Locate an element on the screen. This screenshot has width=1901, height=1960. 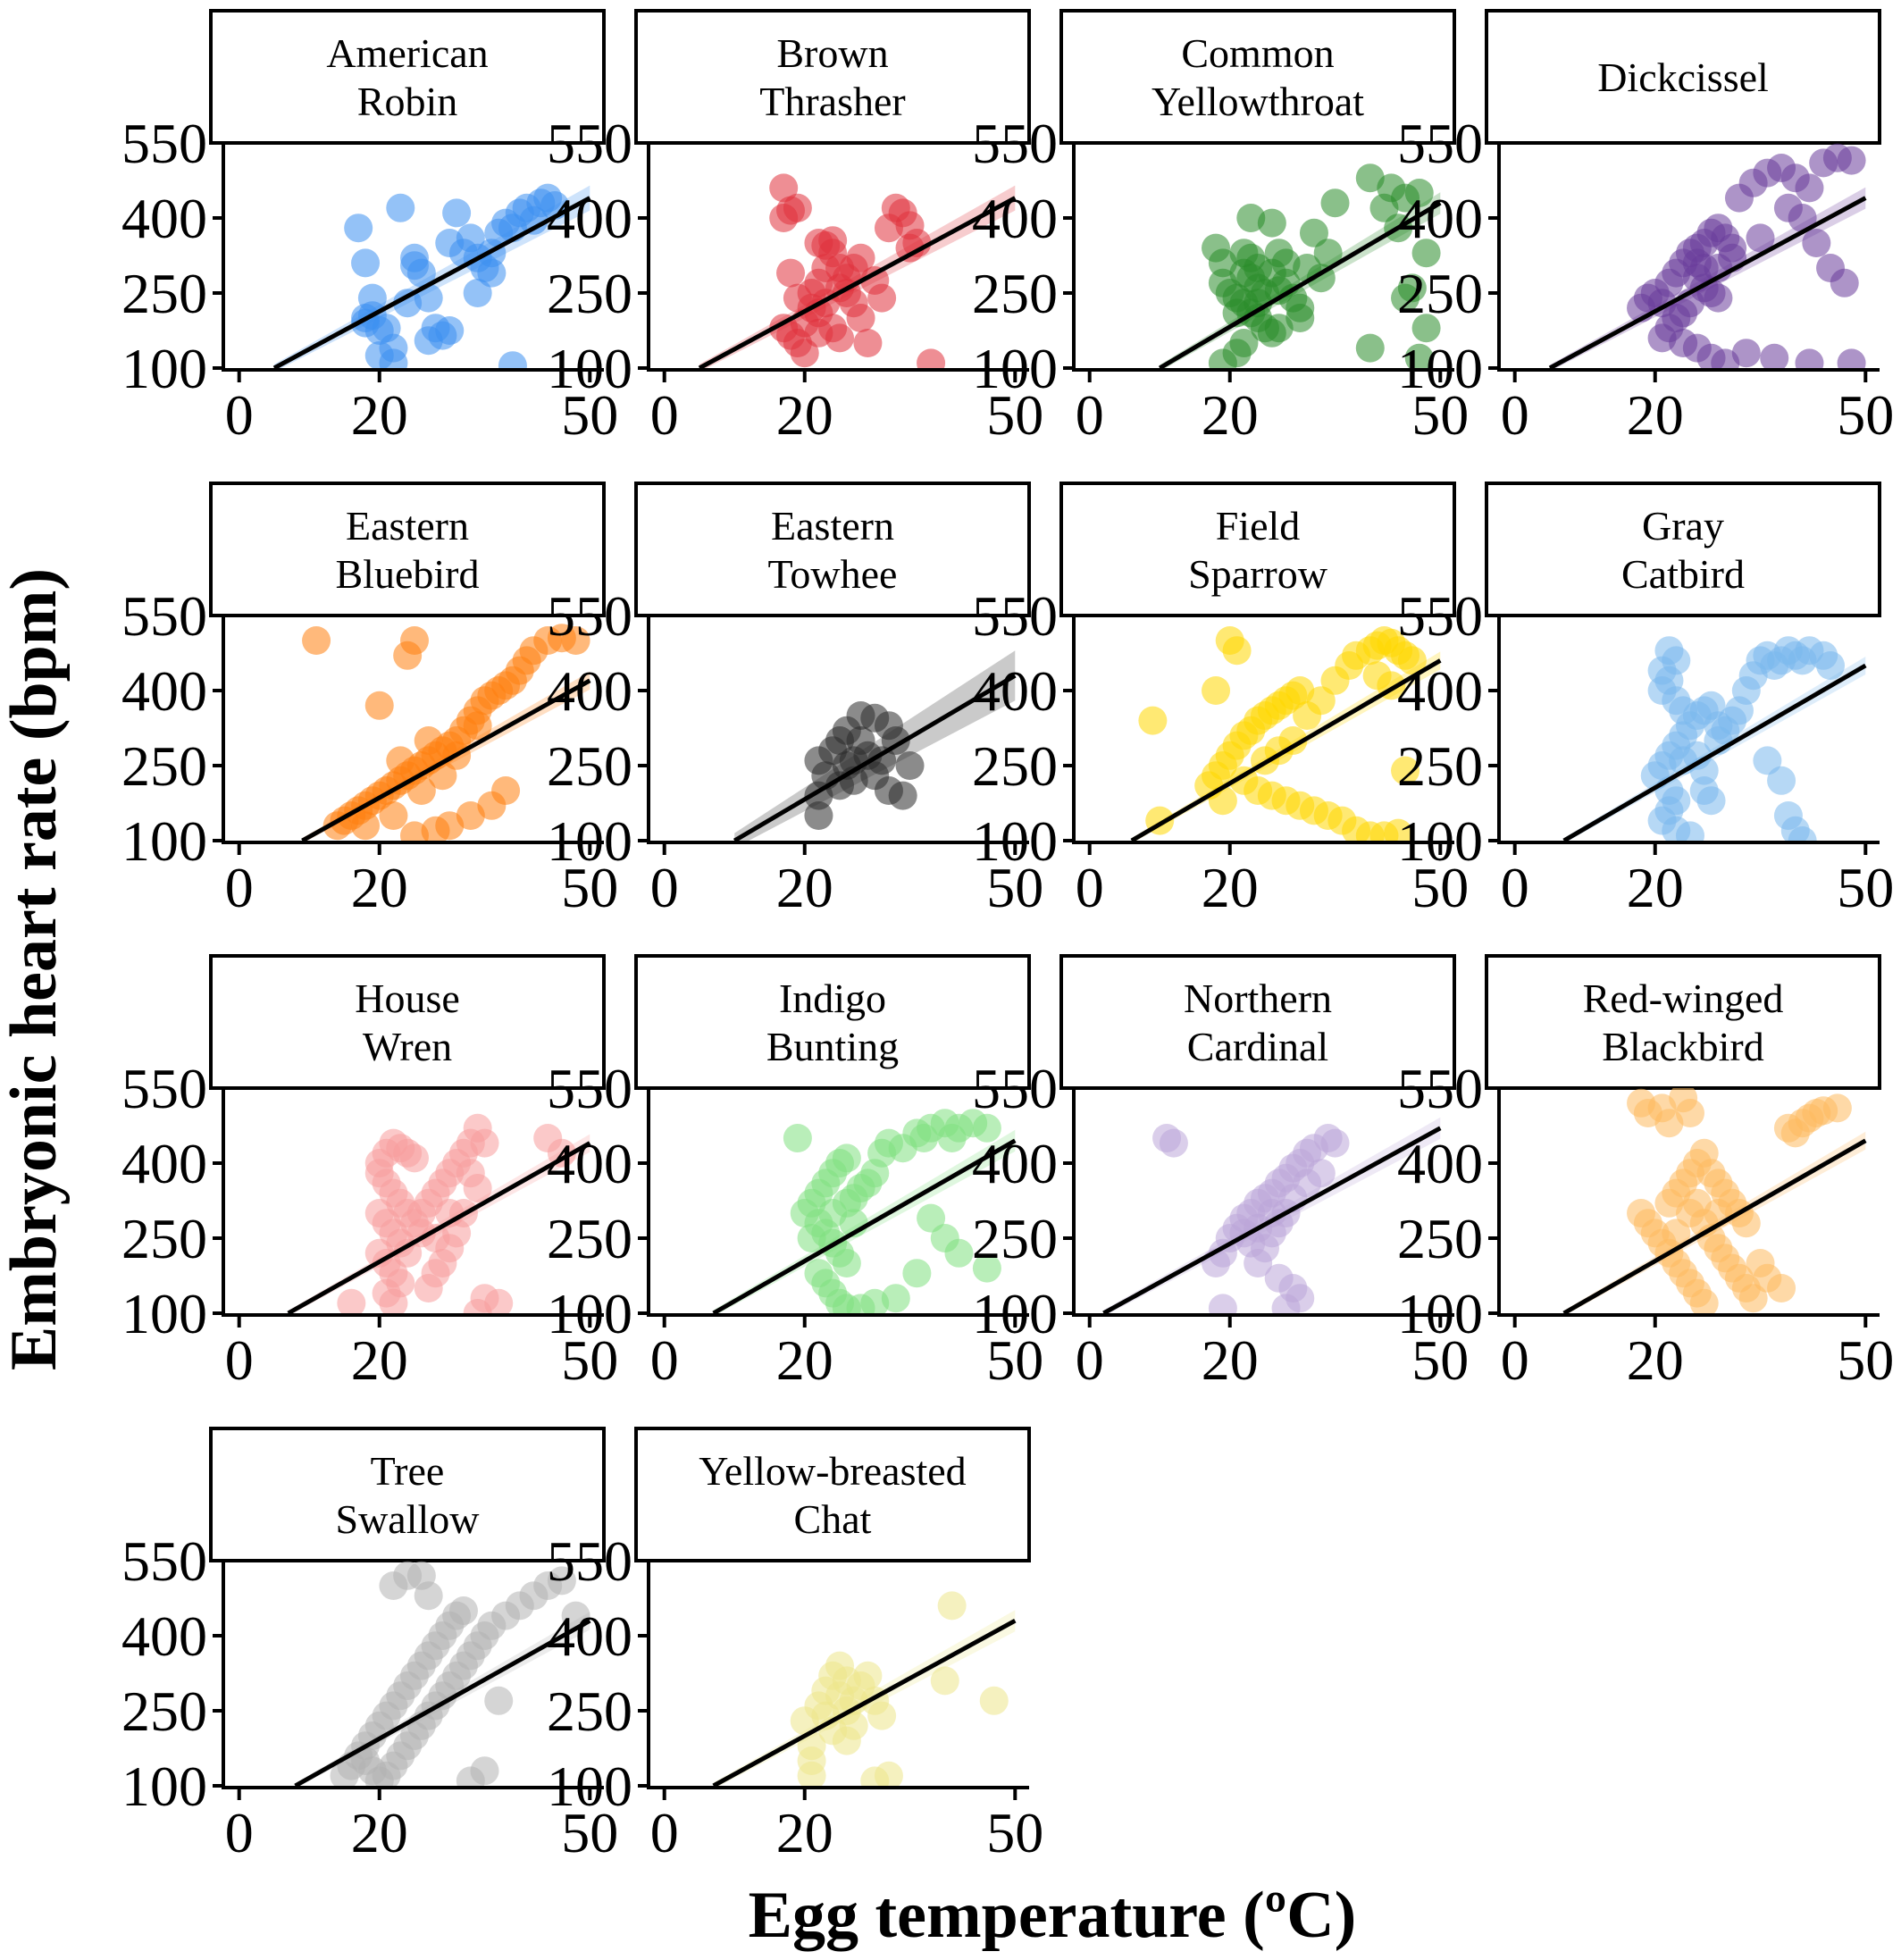
facet-title-line: Dickcissel is located at coordinates (1683, 77).